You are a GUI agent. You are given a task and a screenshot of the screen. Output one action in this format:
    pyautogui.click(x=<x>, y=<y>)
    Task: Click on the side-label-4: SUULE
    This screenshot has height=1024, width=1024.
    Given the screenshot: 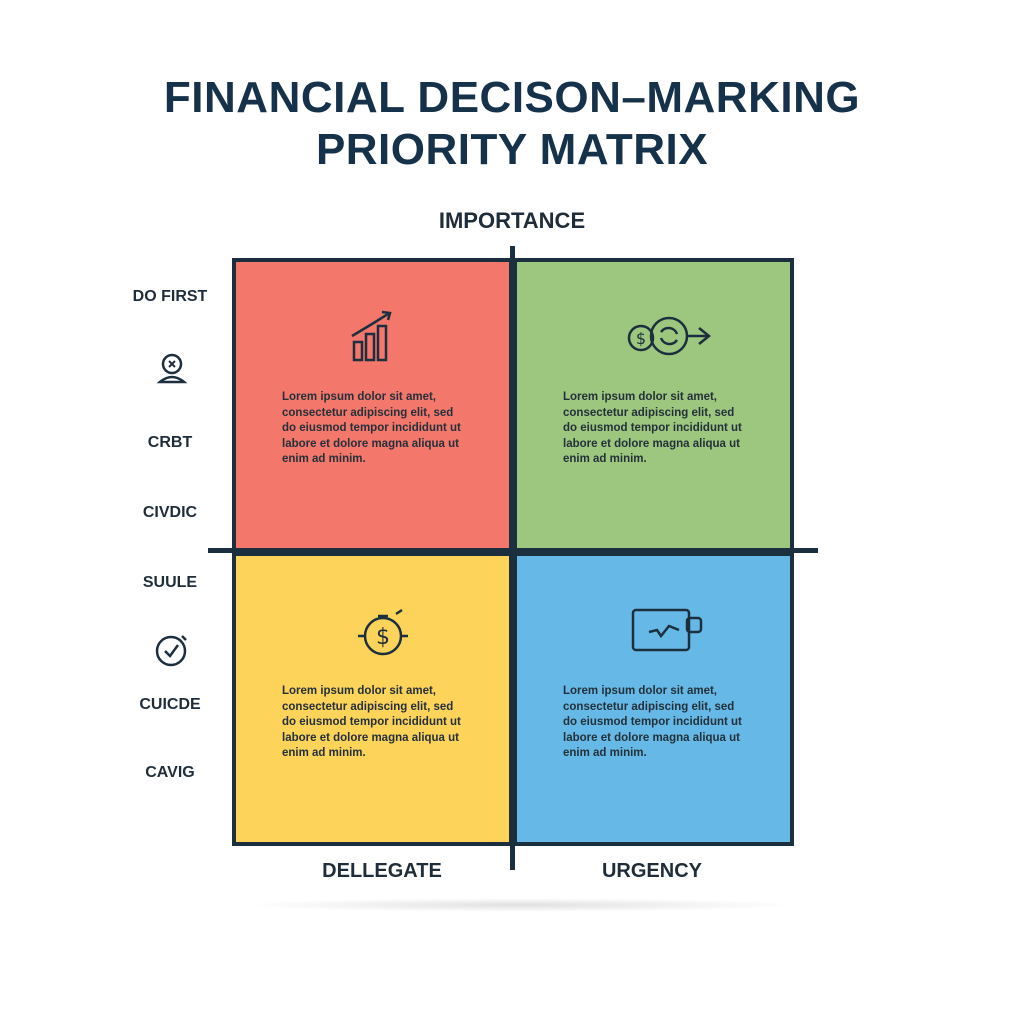 What is the action you would take?
    pyautogui.click(x=170, y=582)
    